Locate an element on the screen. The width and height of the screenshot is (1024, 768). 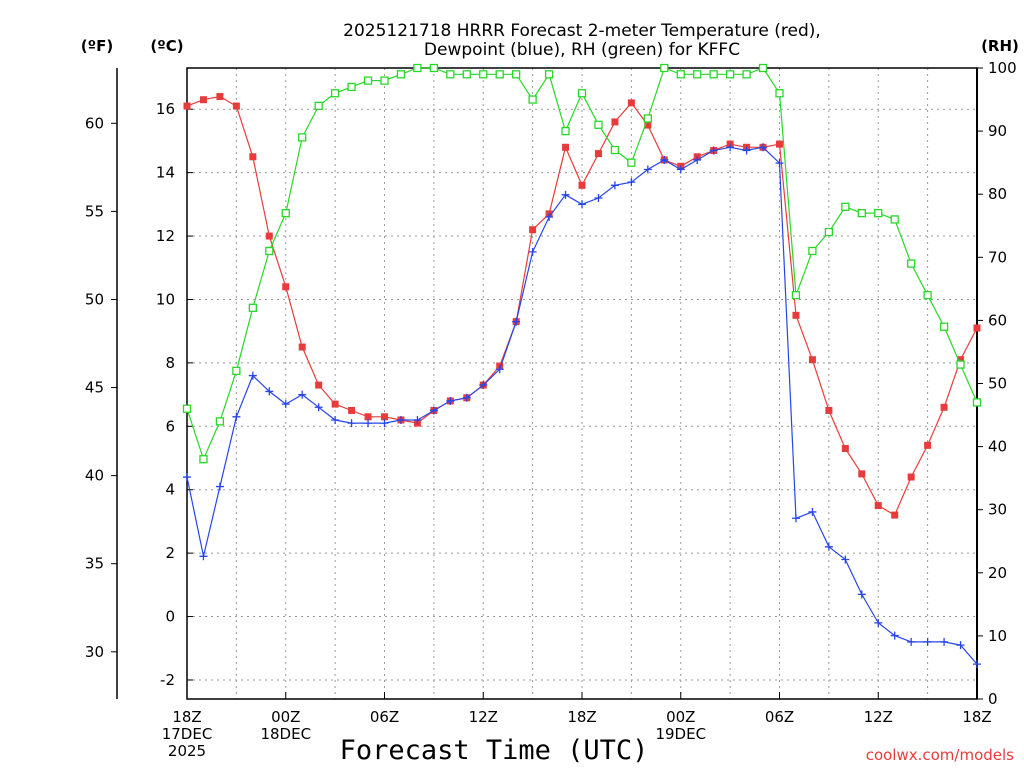
fahrenheit-tick-label: 60 is located at coordinates (94, 123).